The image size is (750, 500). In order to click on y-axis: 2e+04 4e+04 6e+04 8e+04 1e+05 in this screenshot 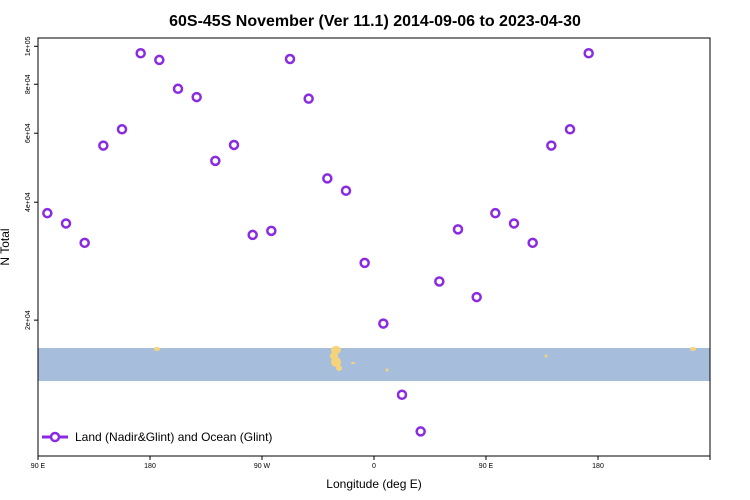, I will do `click(31, 183)`.